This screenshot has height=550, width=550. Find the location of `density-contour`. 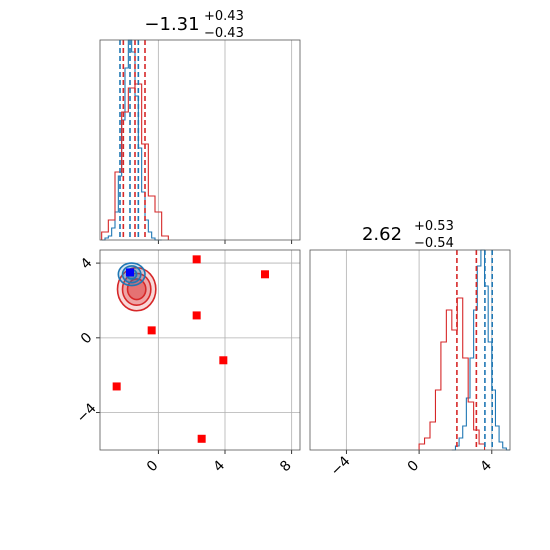

density-contour is located at coordinates (136, 289).